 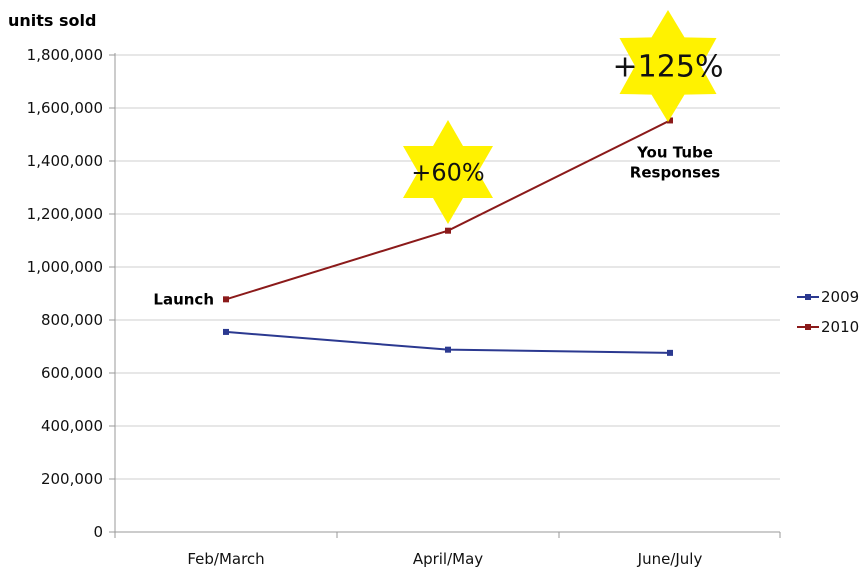 I want to click on legend-label-2010: 2010, so click(x=840, y=327).